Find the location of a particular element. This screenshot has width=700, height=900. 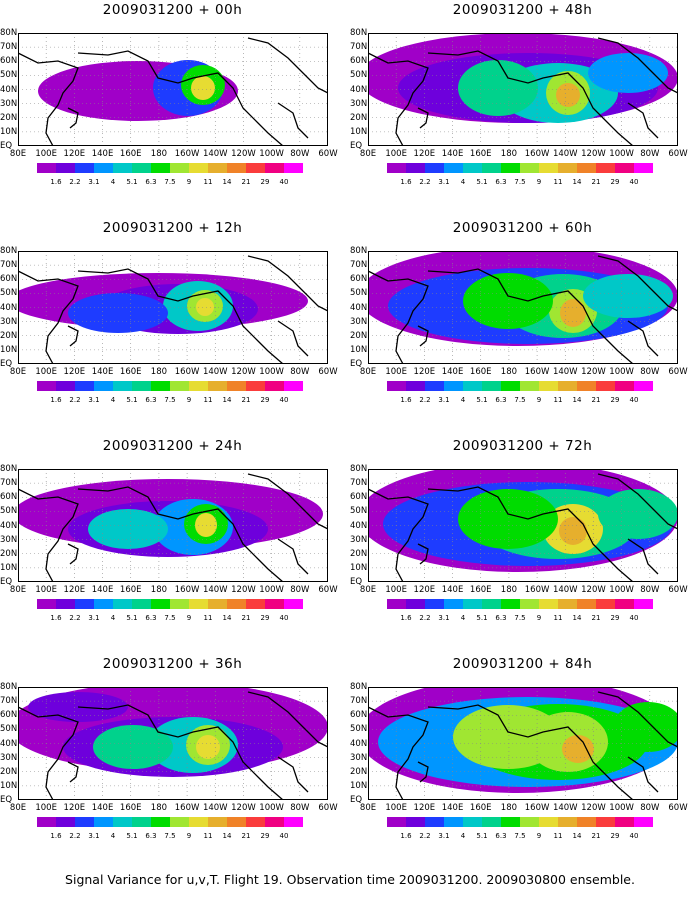

lon-label: 120E is located at coordinates (424, 154).